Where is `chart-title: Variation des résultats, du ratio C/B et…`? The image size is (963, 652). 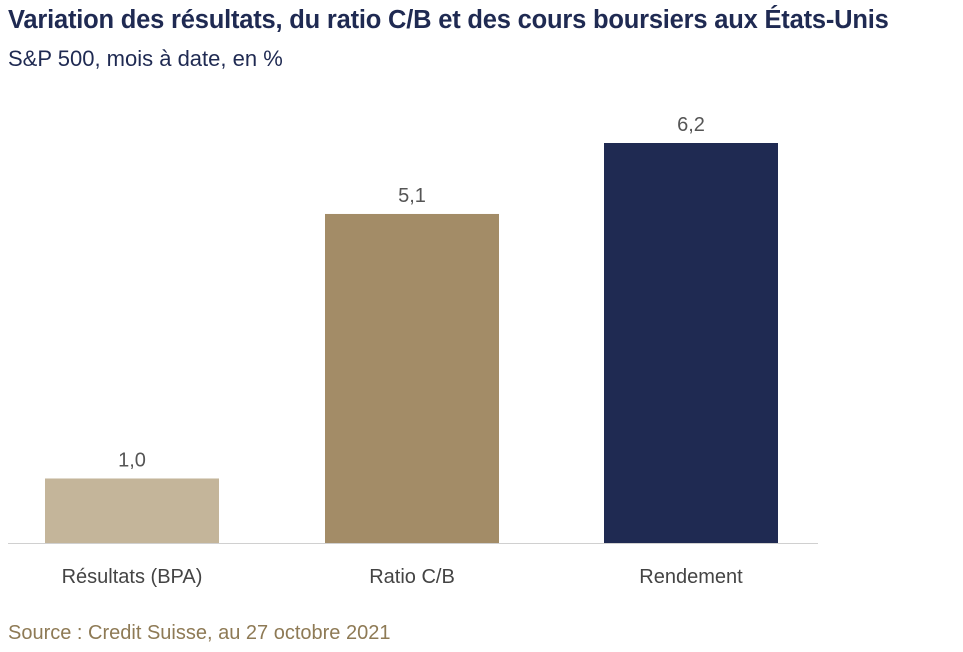
chart-title: Variation des résultats, du ratio C/B et… is located at coordinates (448, 20).